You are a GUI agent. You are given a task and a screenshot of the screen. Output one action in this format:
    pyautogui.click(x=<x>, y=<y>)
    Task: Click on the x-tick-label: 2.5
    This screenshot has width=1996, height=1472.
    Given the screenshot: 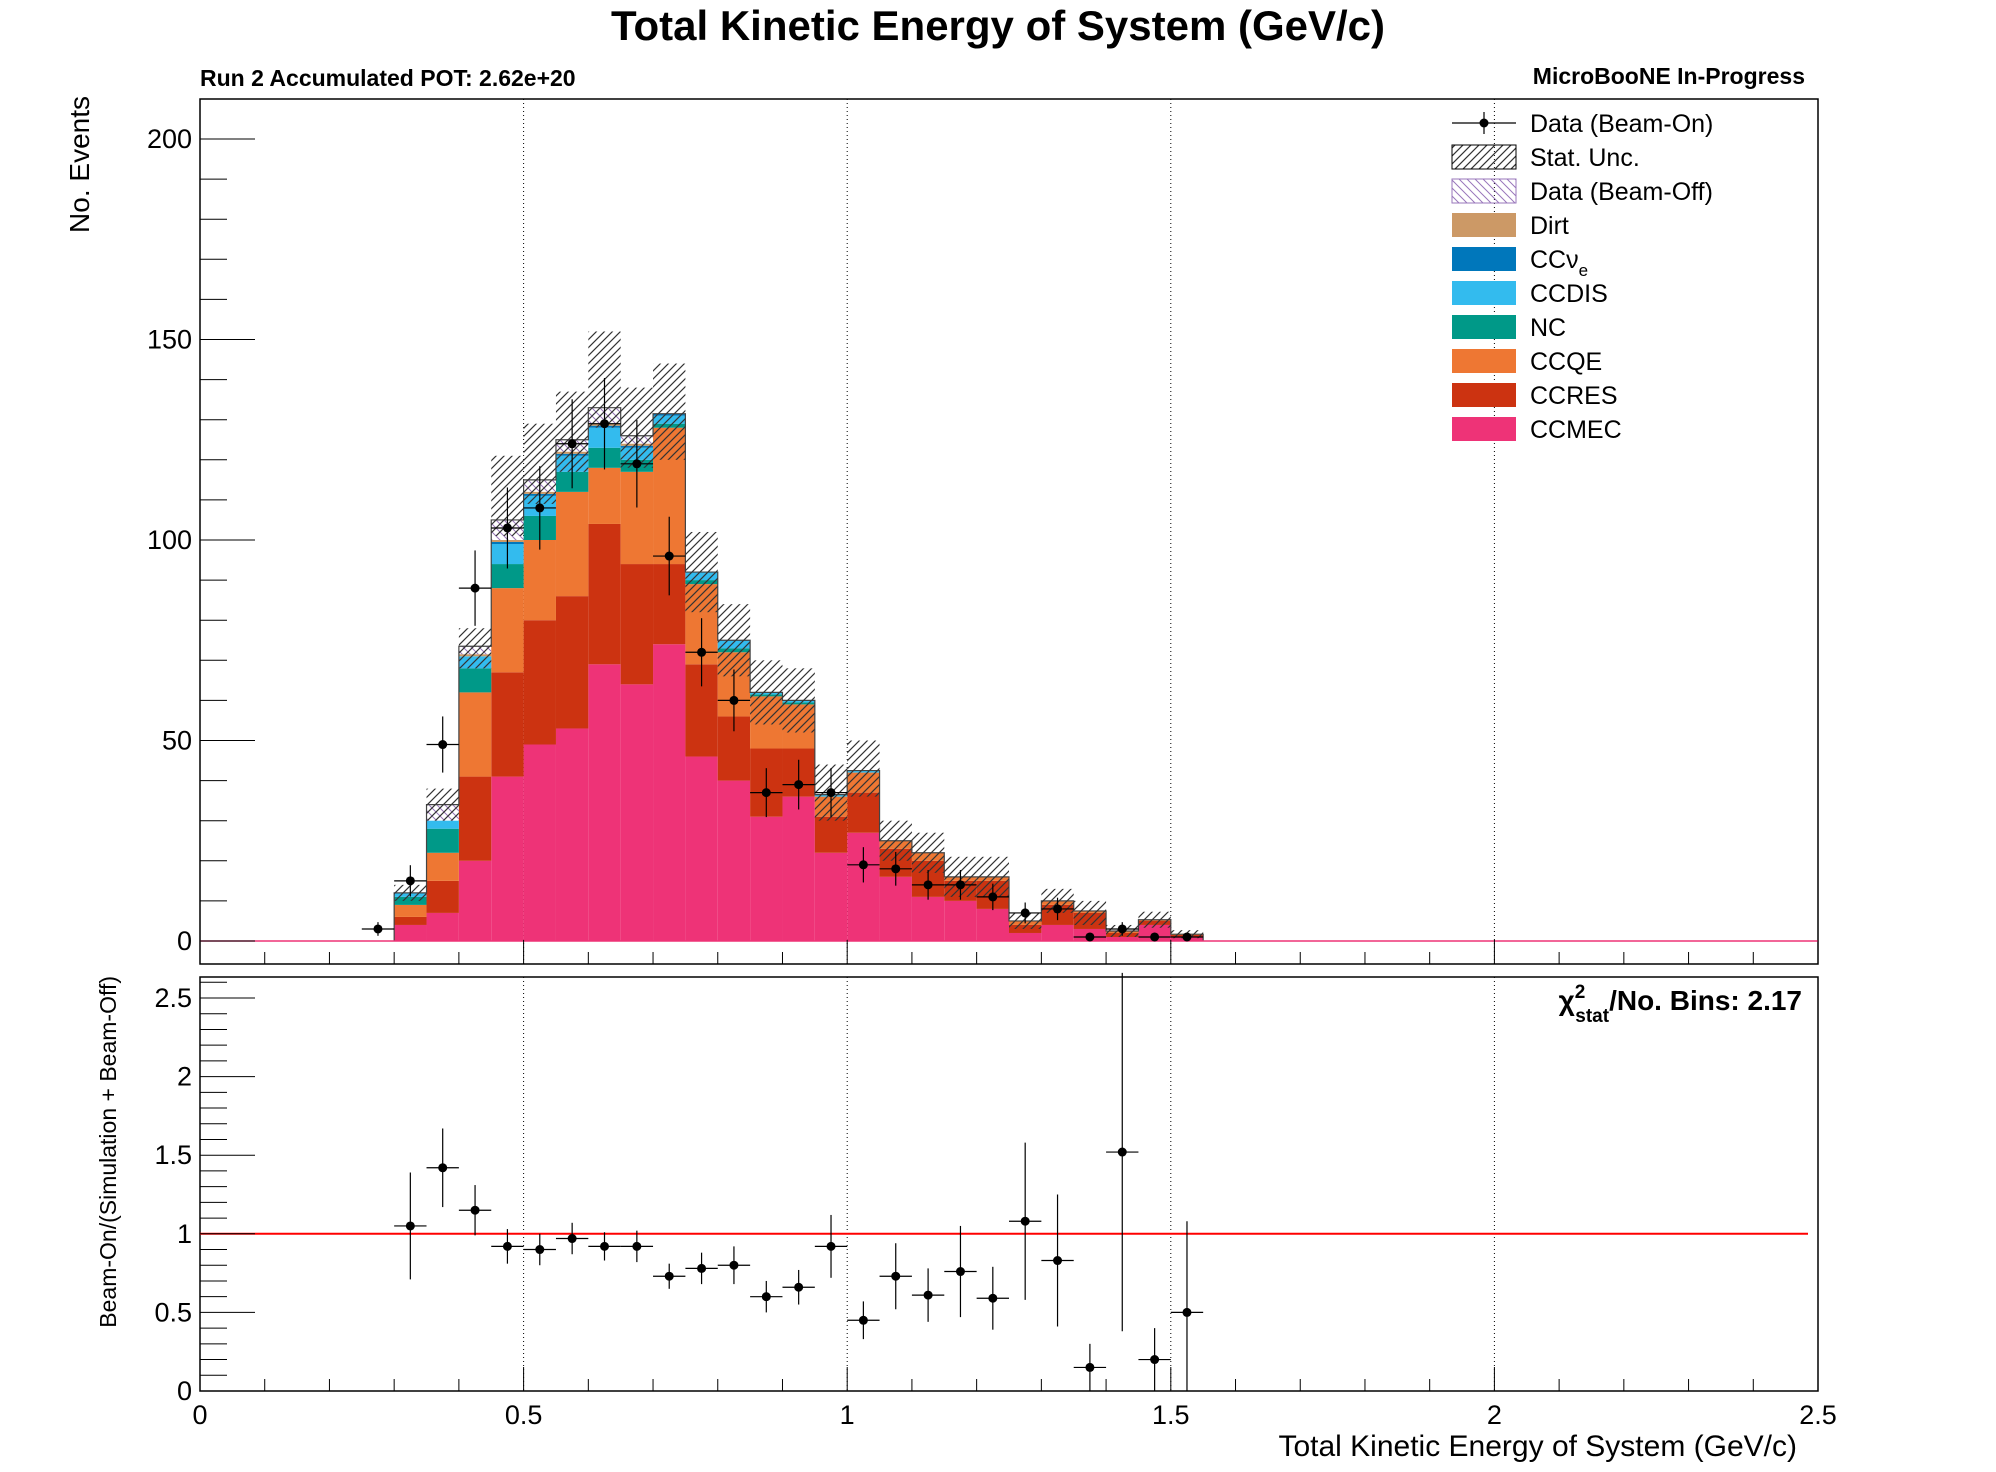 What is the action you would take?
    pyautogui.click(x=1818, y=1415)
    